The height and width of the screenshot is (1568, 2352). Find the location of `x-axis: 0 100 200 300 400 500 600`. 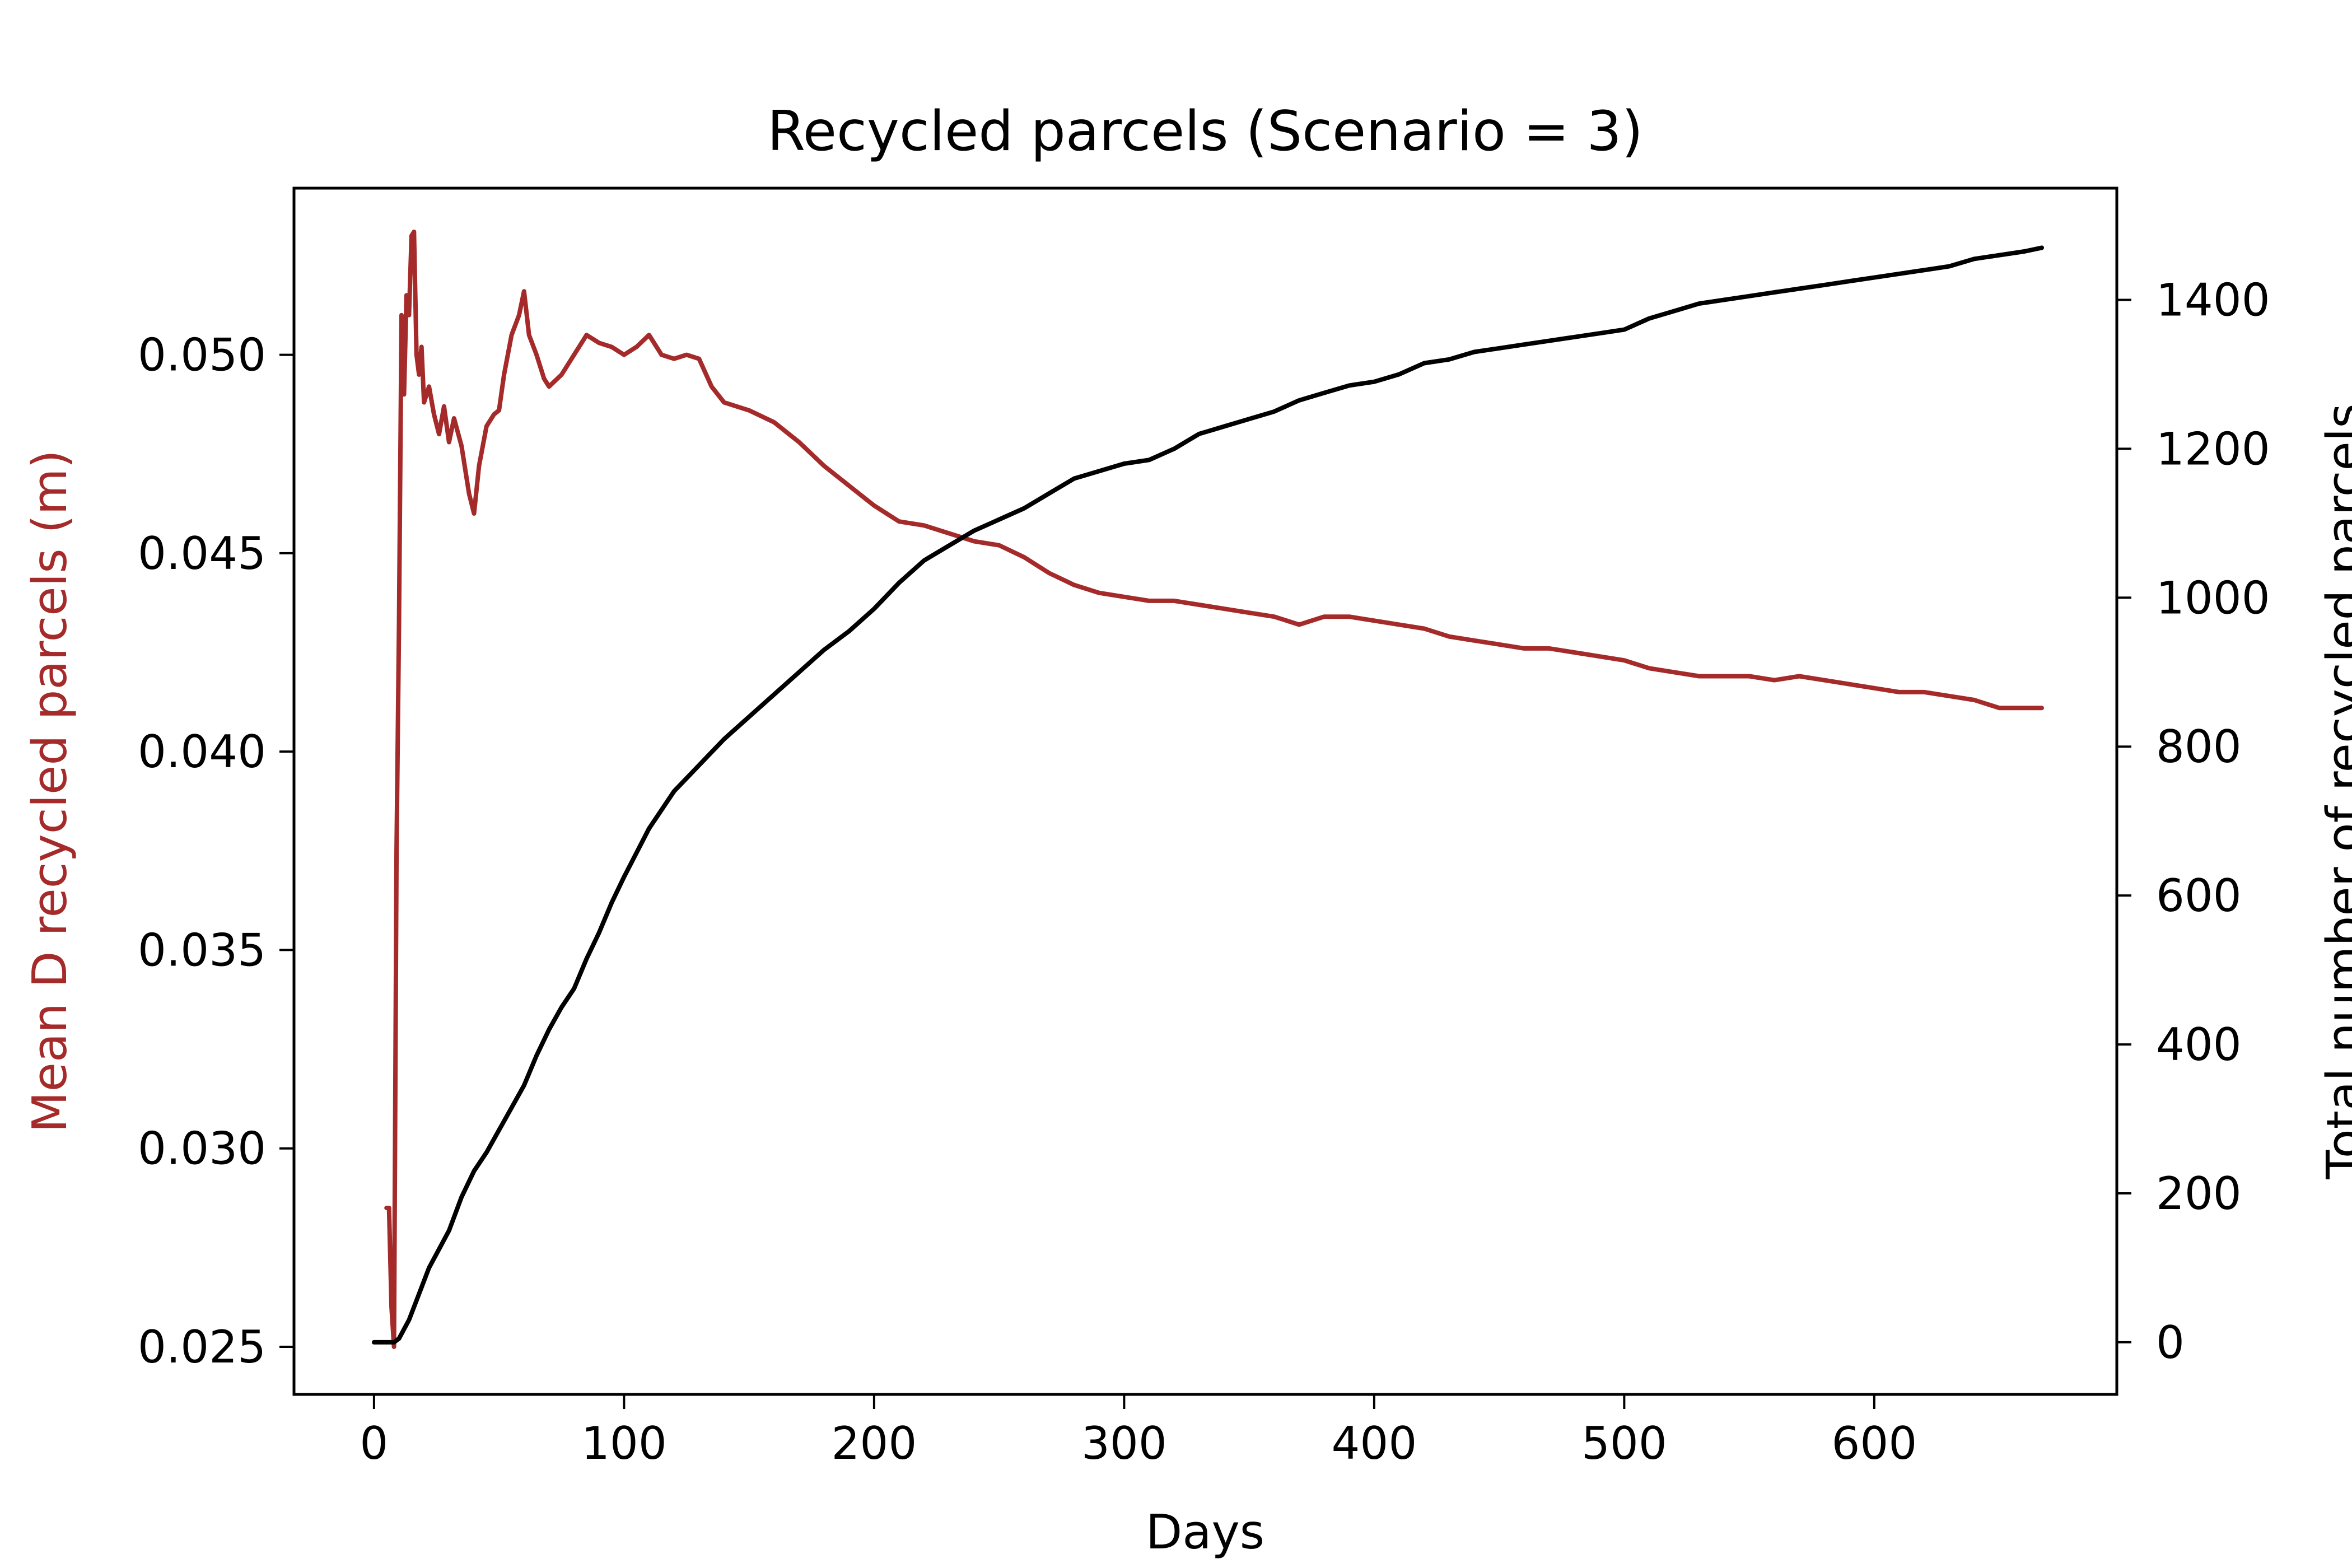

x-axis: 0 100 200 300 400 500 600 is located at coordinates (1139, 1432).